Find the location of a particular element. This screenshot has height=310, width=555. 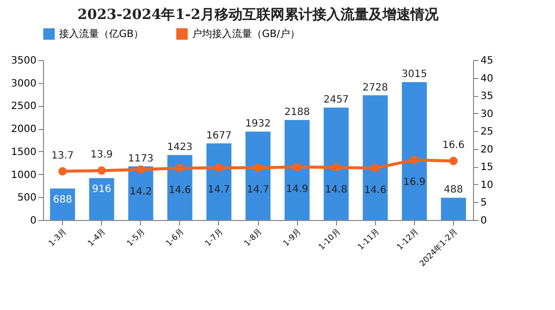

chart-title: 2023-2024年1-2月移动互联网累计接入流量及增速情况 is located at coordinates (258, 14).